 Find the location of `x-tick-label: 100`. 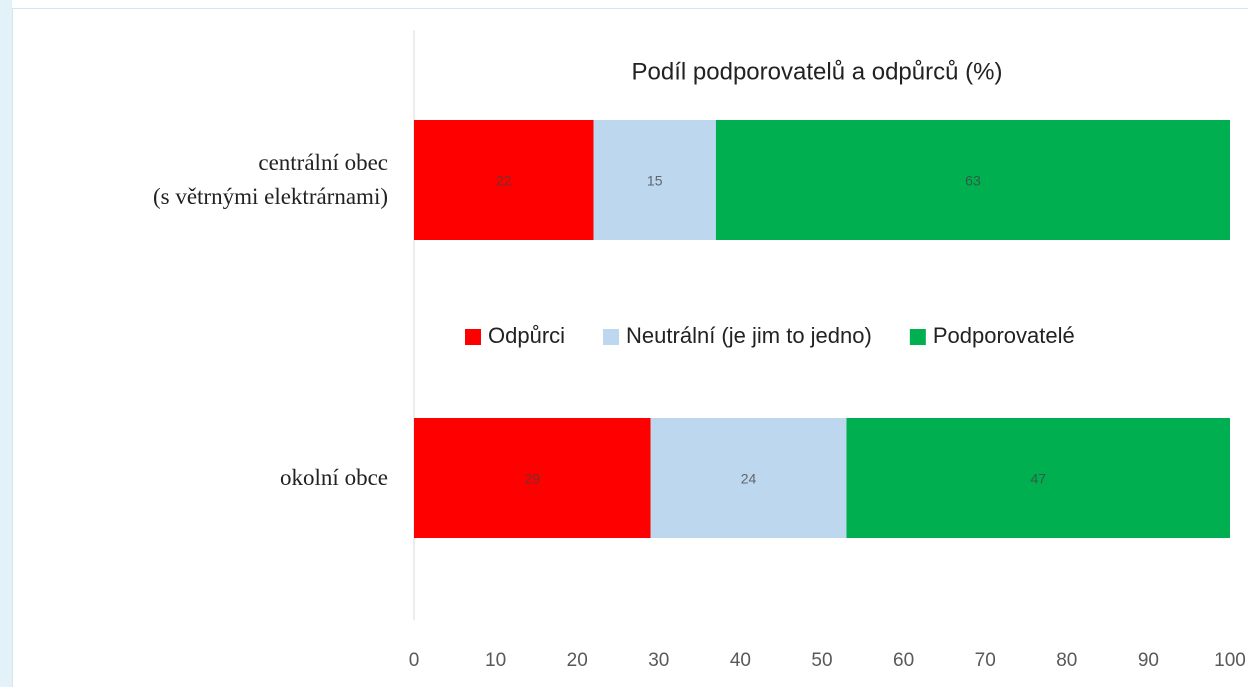

x-tick-label: 100 is located at coordinates (1230, 660).